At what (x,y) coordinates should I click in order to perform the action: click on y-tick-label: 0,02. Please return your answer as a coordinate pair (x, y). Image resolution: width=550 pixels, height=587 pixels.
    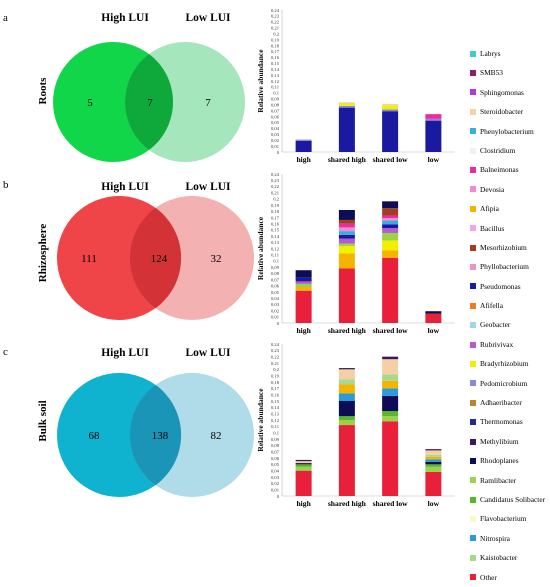
    Looking at the image, I should click on (275, 484).